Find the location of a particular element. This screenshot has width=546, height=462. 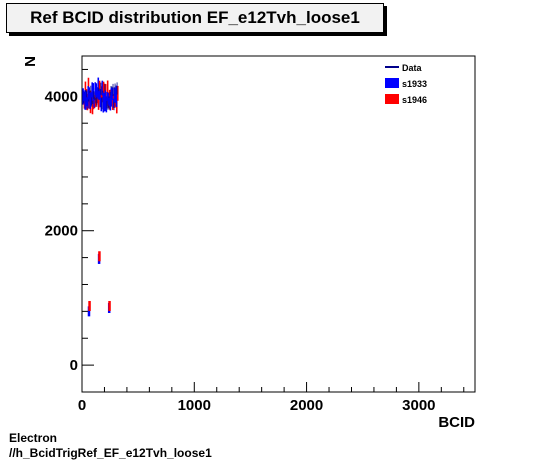

y-axis-label: N is located at coordinates (30, 61).